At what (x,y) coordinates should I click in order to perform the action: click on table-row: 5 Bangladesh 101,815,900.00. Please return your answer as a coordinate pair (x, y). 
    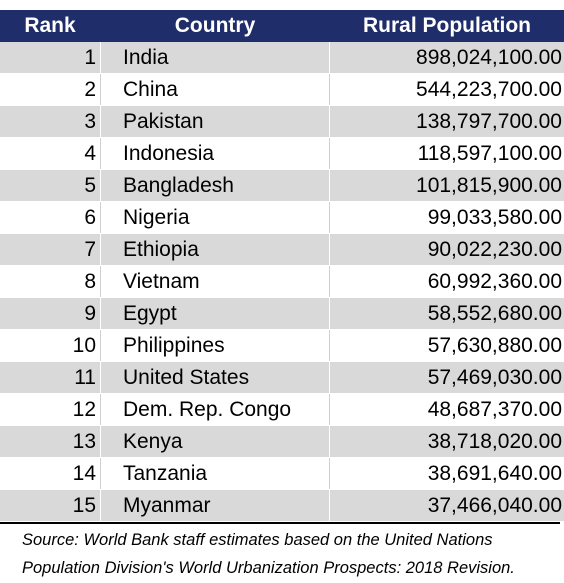
    Looking at the image, I should click on (282, 186).